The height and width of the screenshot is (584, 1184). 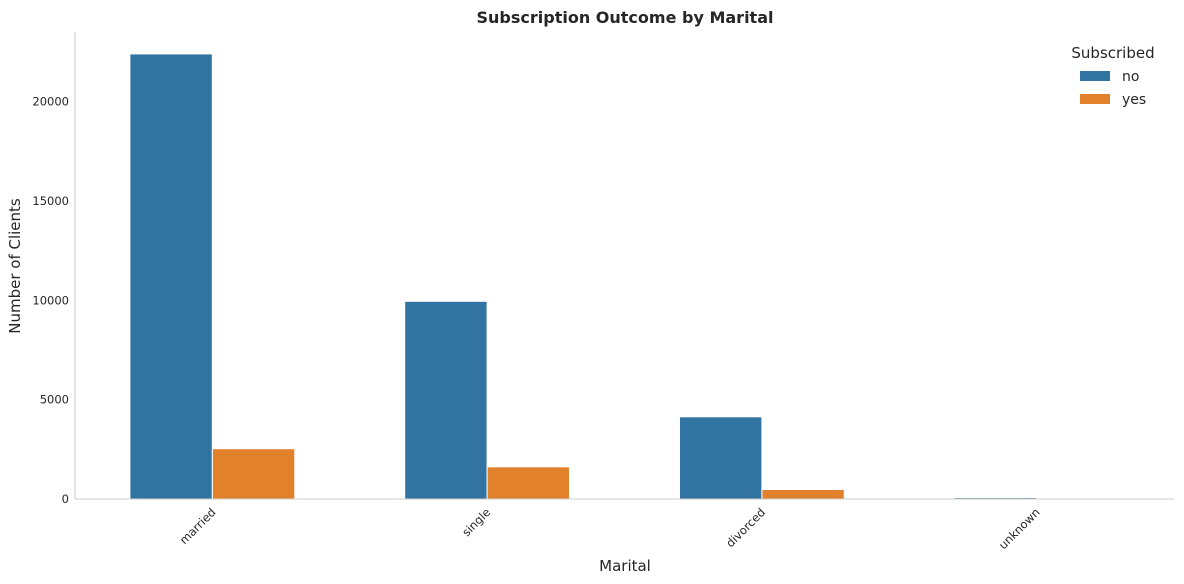 I want to click on legend-swatch-no, so click(x=1095, y=76).